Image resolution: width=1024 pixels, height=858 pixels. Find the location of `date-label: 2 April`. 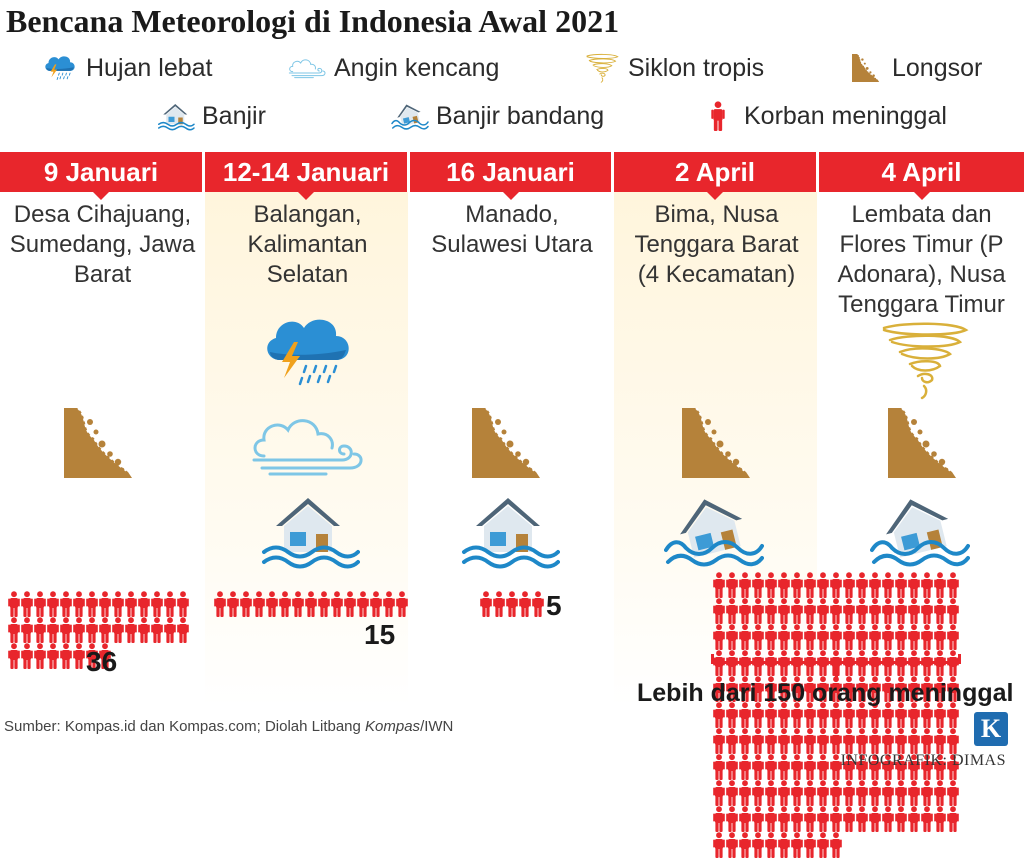

date-label: 2 April is located at coordinates (716, 176).